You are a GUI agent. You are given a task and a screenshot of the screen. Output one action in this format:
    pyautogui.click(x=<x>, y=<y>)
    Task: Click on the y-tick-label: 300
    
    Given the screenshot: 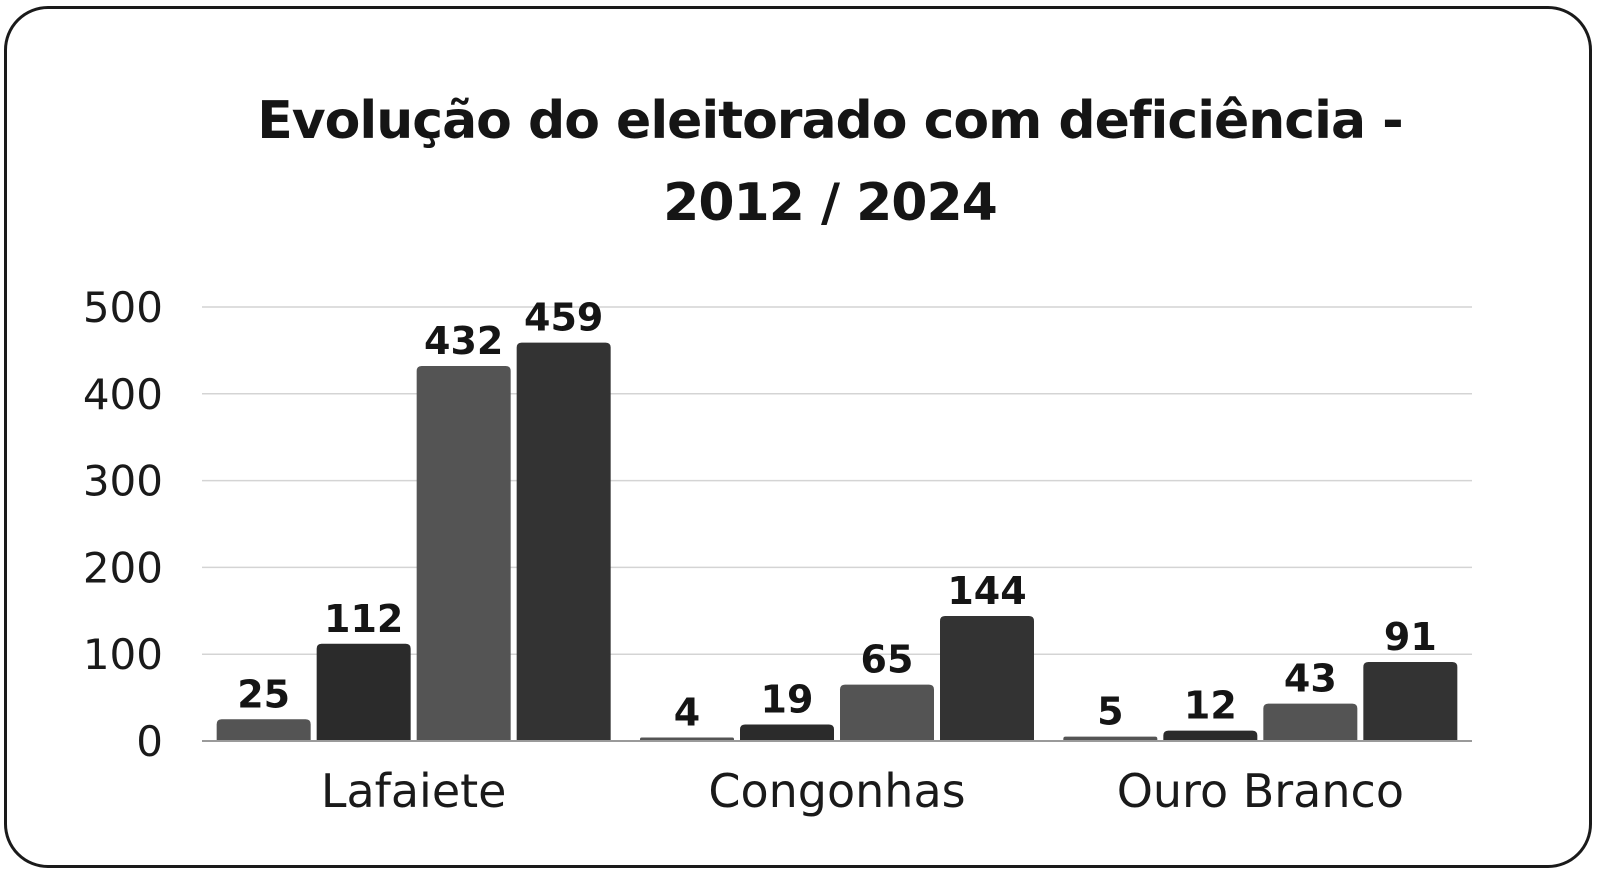 What is the action you would take?
    pyautogui.click(x=123, y=481)
    